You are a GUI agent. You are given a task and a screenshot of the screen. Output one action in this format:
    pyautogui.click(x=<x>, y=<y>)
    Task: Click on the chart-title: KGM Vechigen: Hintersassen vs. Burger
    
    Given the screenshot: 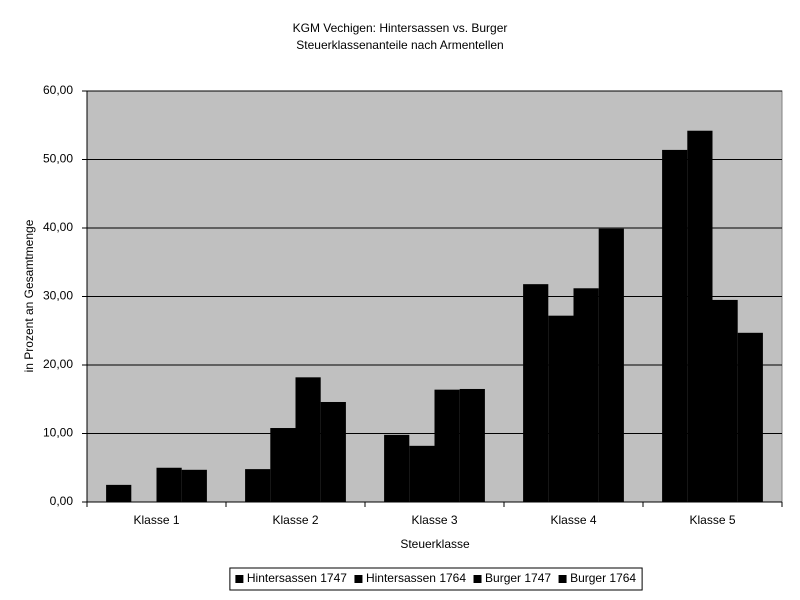 What is the action you would take?
    pyautogui.click(x=400, y=28)
    